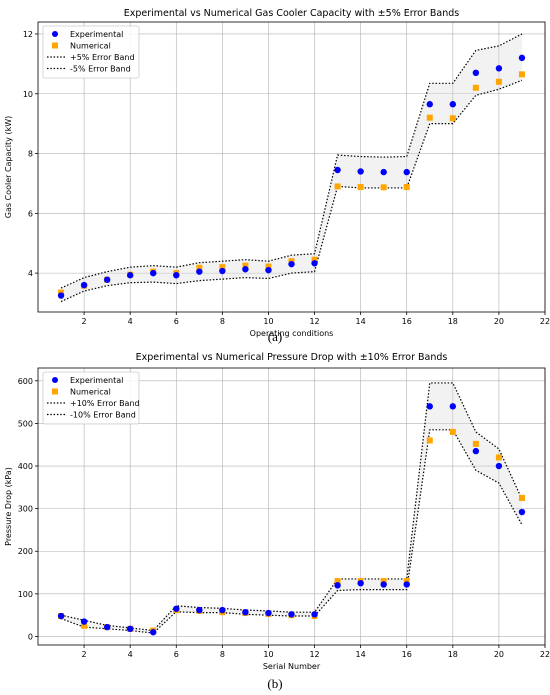  Describe the element at coordinates (275, 336) in the screenshot. I see `caption-a: (a)` at that location.